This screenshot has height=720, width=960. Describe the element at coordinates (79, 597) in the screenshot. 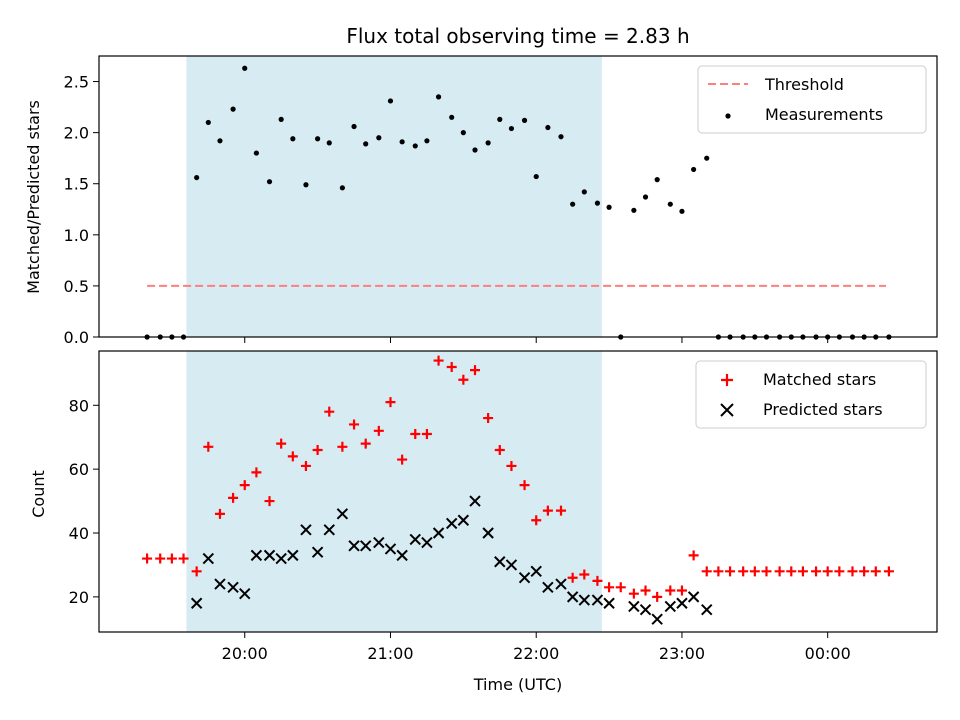

I see `y-tick-label: 20` at that location.